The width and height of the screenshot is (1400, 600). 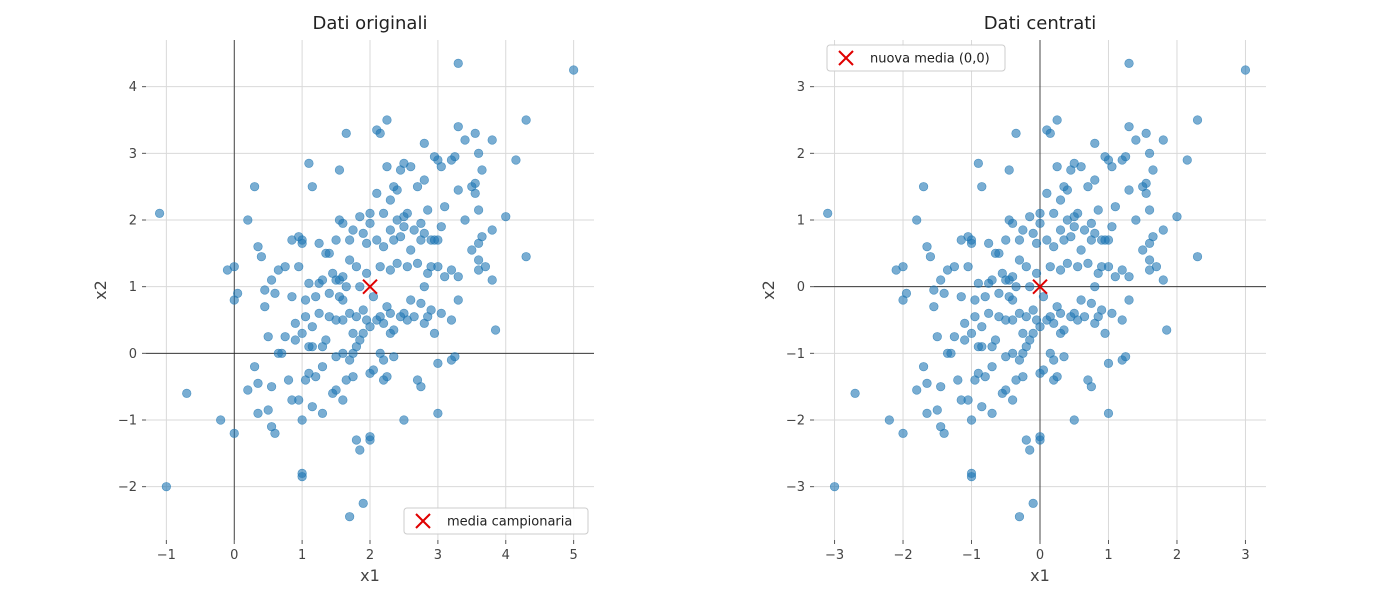 I want to click on legend-marker, so click(x=846, y=58).